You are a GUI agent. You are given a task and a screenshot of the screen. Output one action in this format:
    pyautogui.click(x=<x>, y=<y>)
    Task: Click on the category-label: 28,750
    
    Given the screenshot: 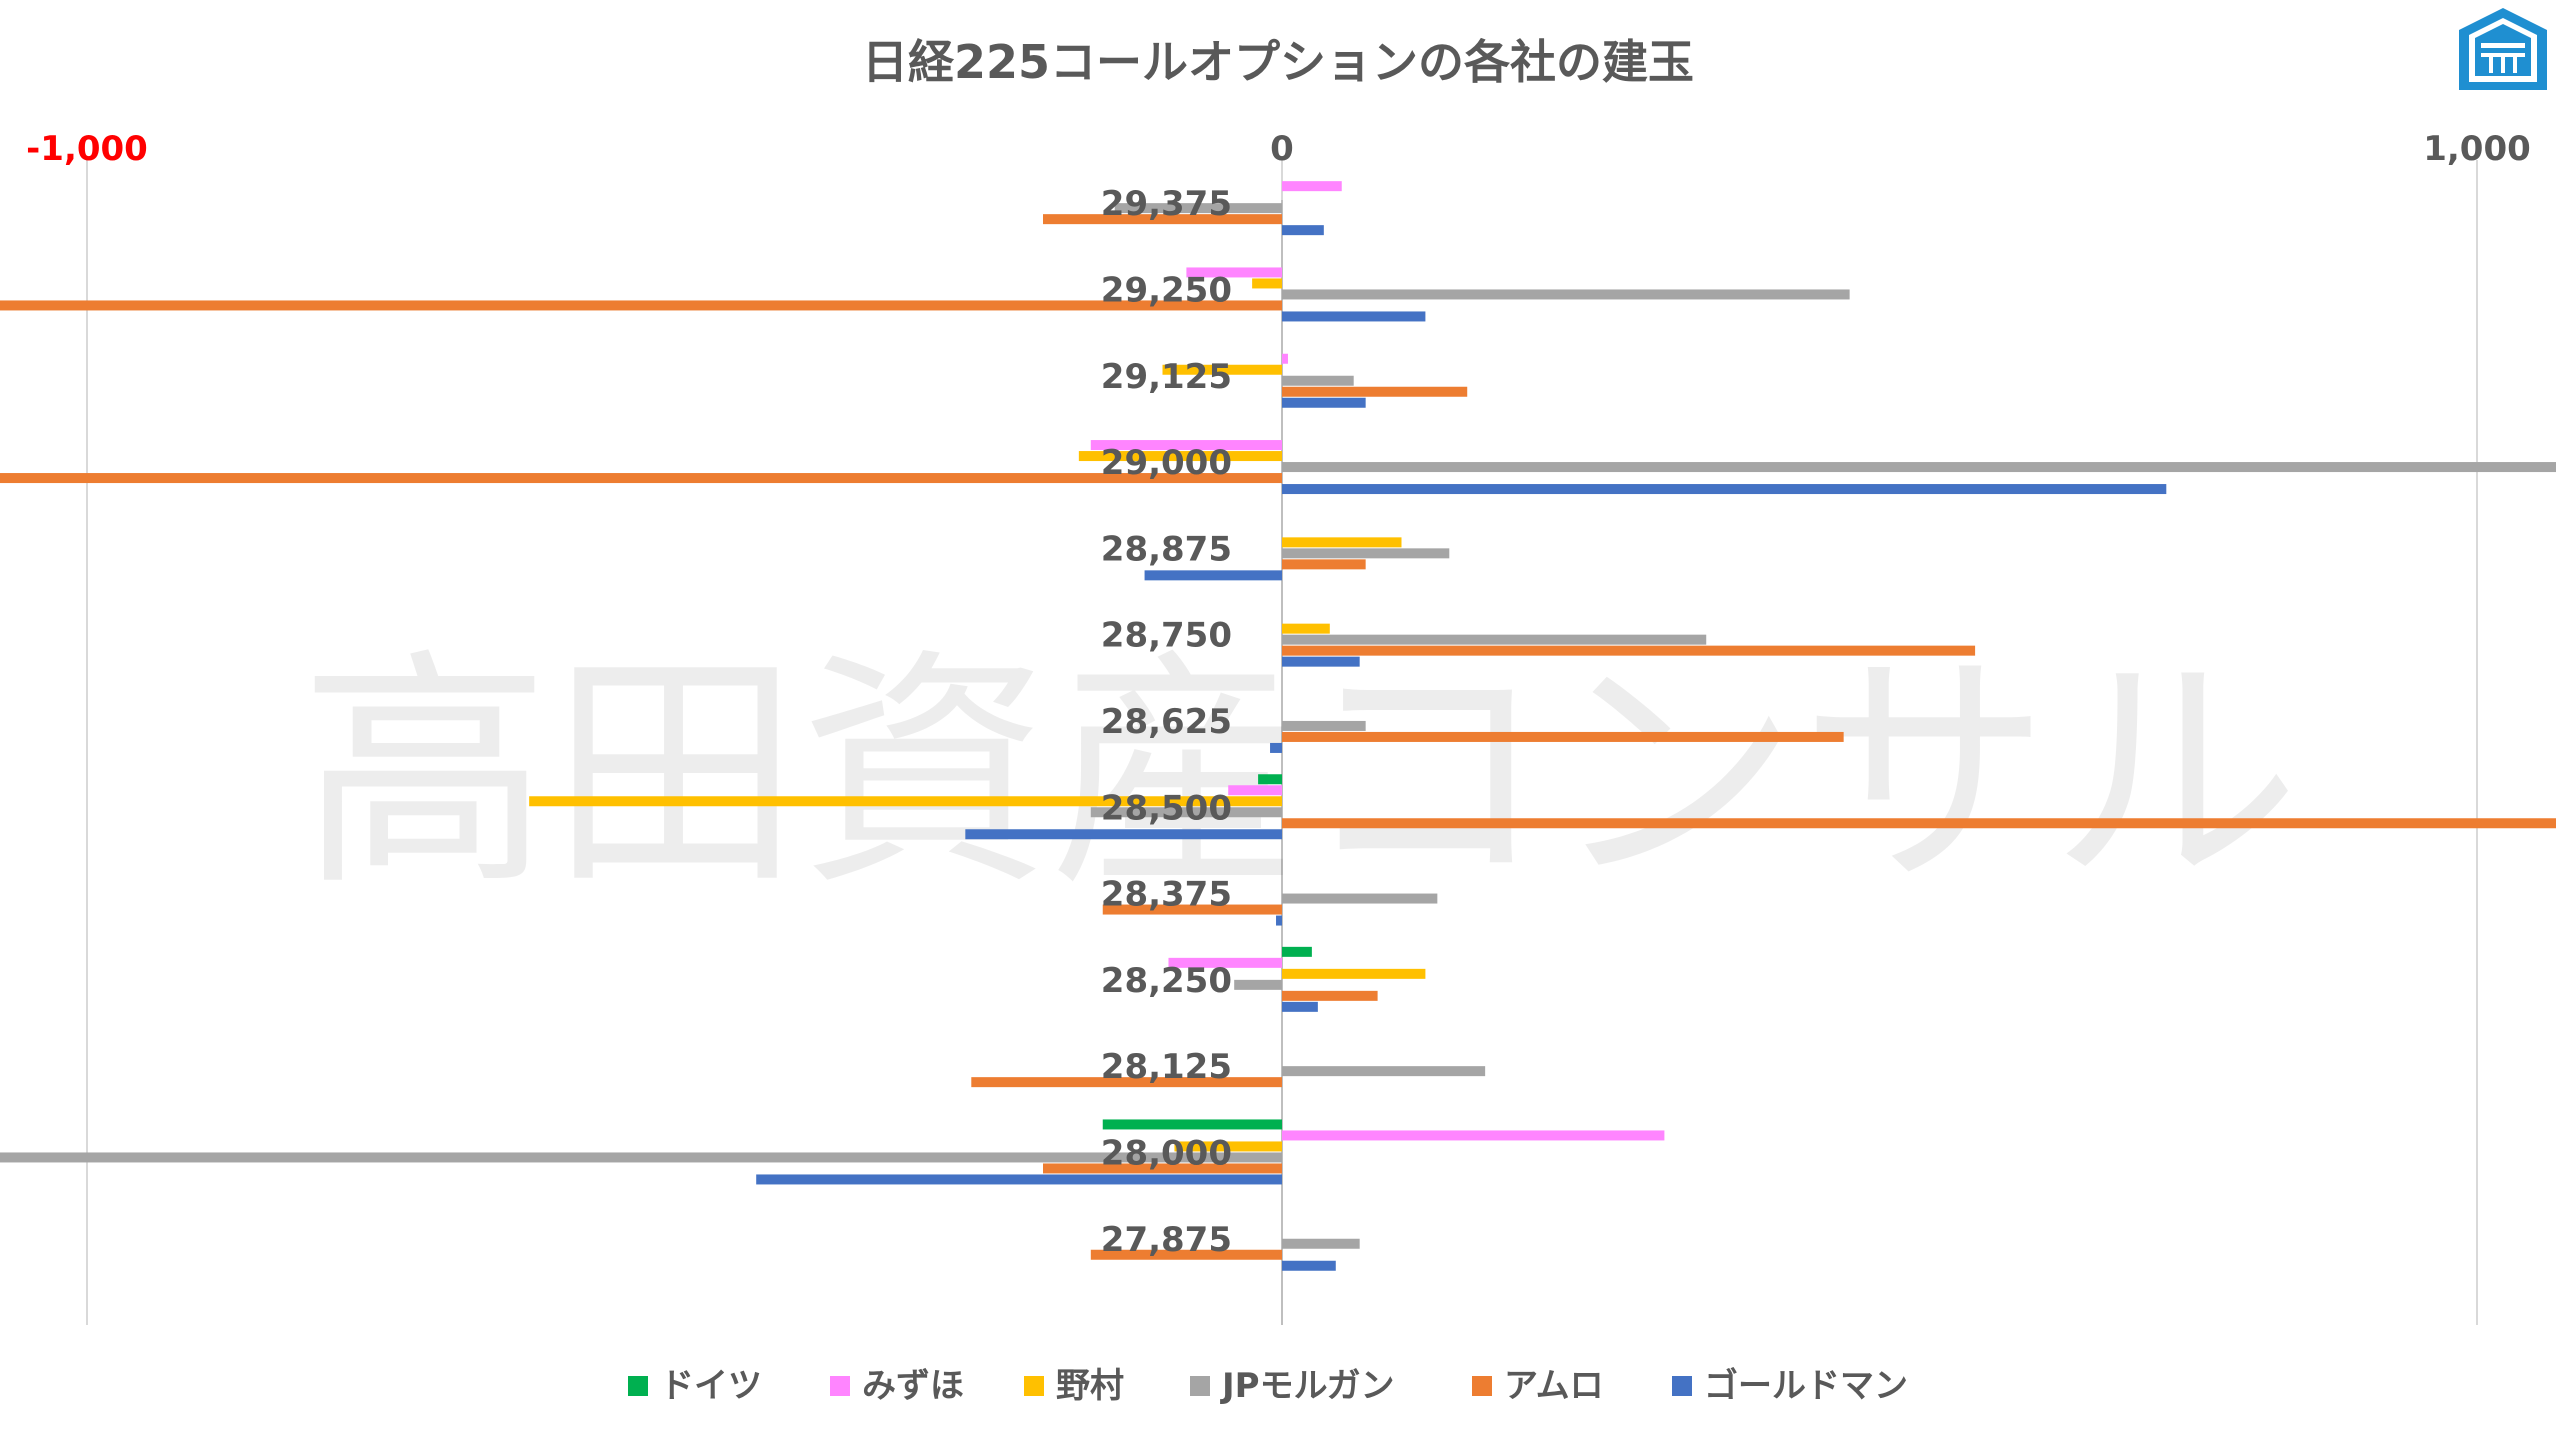 What is the action you would take?
    pyautogui.click(x=1166, y=636)
    